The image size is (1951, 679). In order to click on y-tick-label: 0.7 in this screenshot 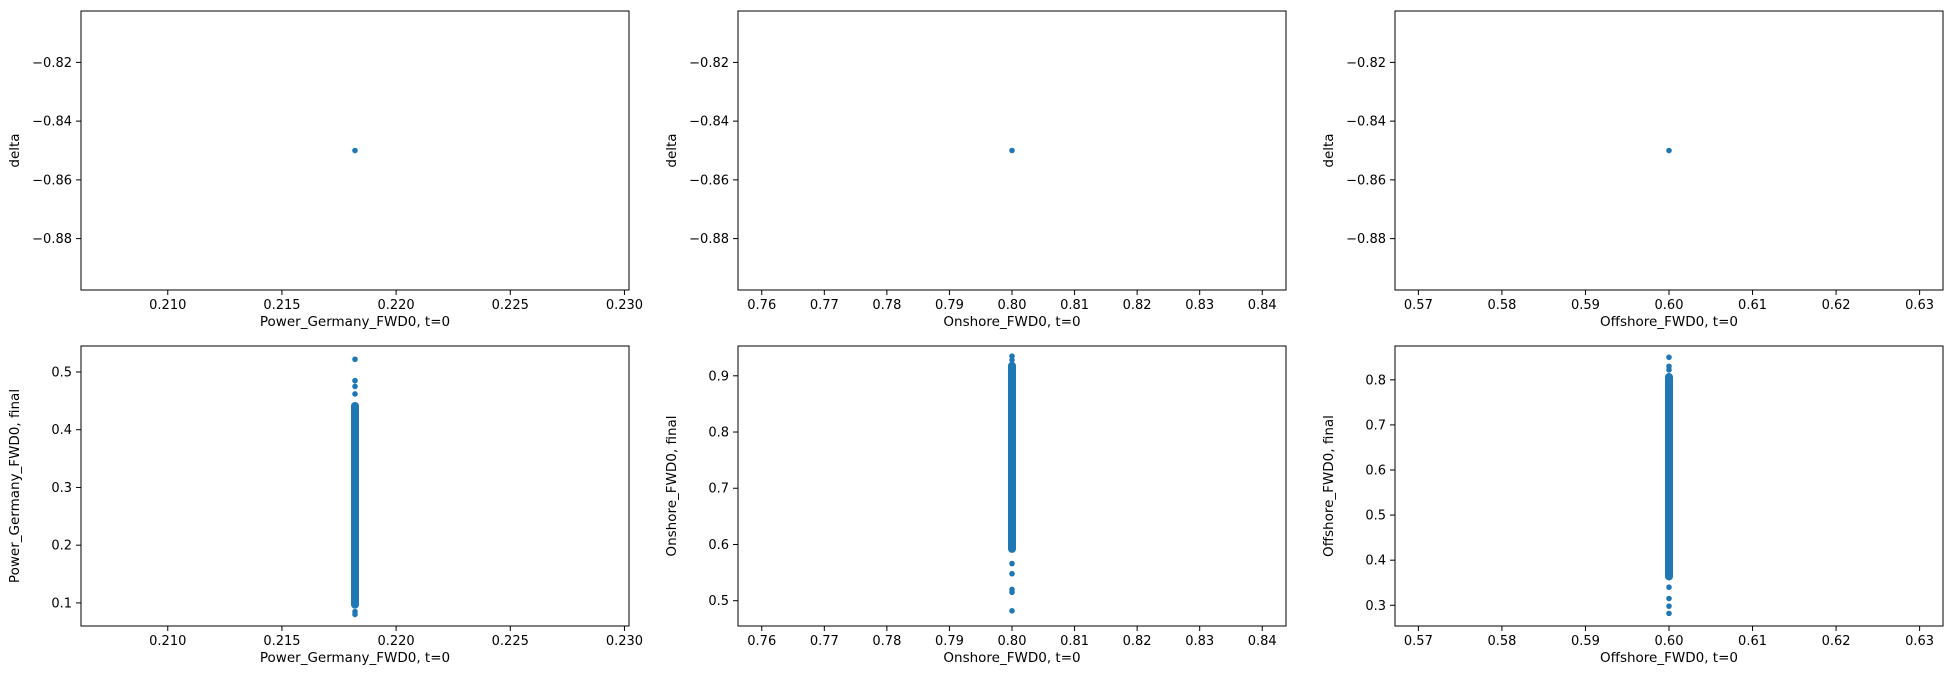, I will do `click(1375, 425)`.